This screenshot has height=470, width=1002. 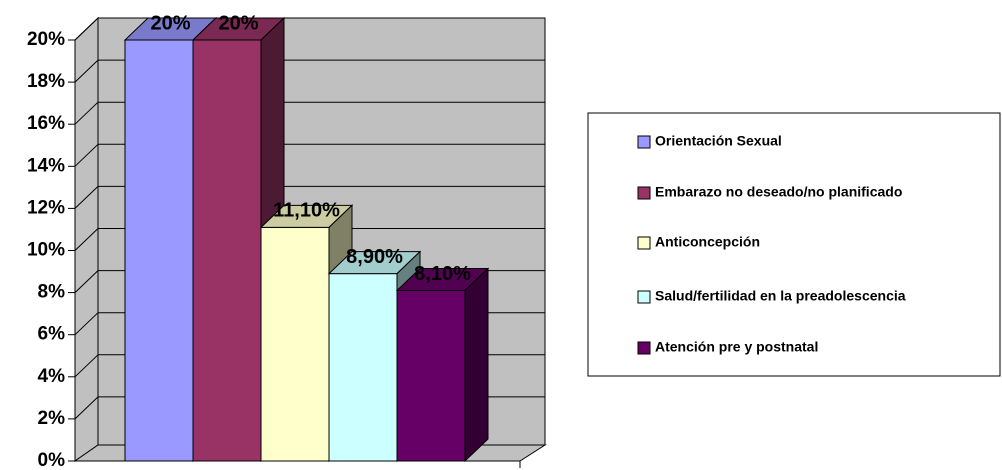 I want to click on y-tick-label: 6%, so click(x=52, y=334).